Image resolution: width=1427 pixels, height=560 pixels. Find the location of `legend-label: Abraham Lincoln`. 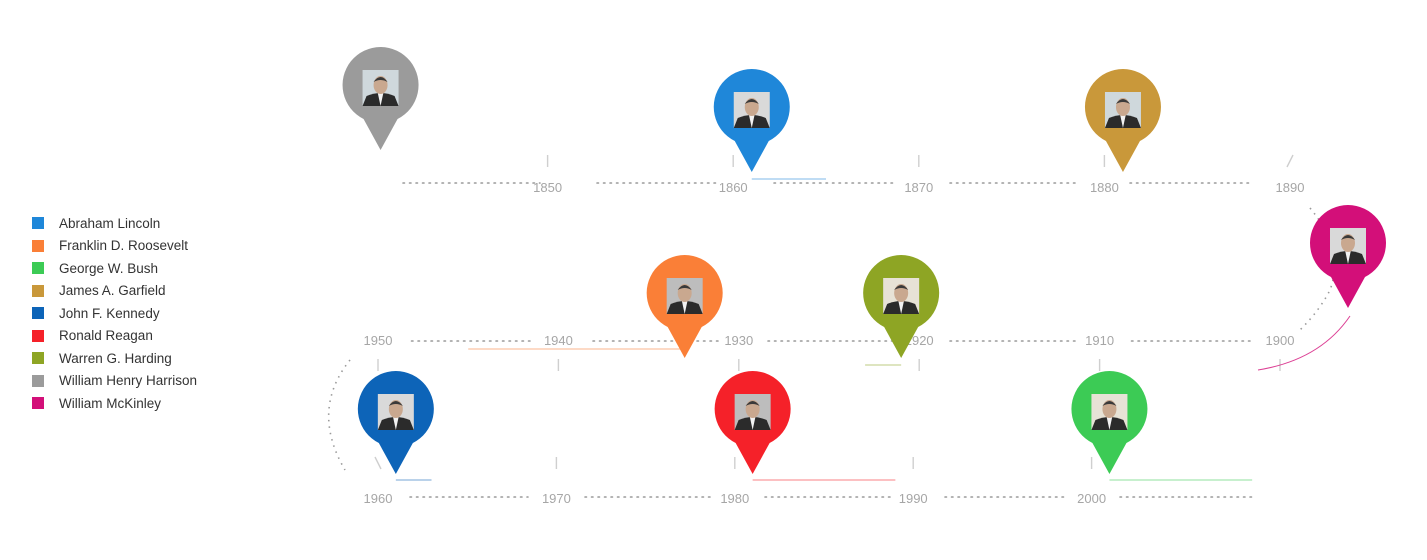

legend-label: Abraham Lincoln is located at coordinates (110, 223).